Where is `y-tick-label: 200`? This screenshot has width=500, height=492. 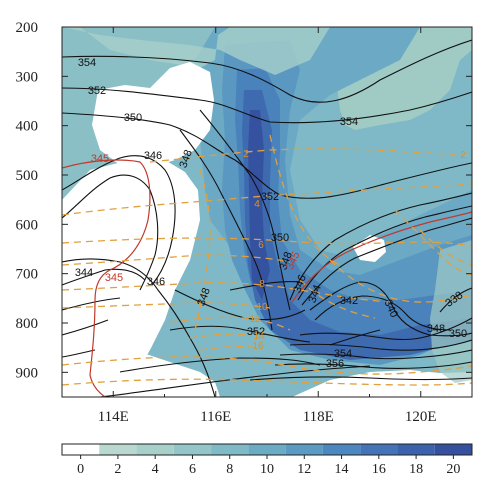
y-tick-label: 200 is located at coordinates (27, 28).